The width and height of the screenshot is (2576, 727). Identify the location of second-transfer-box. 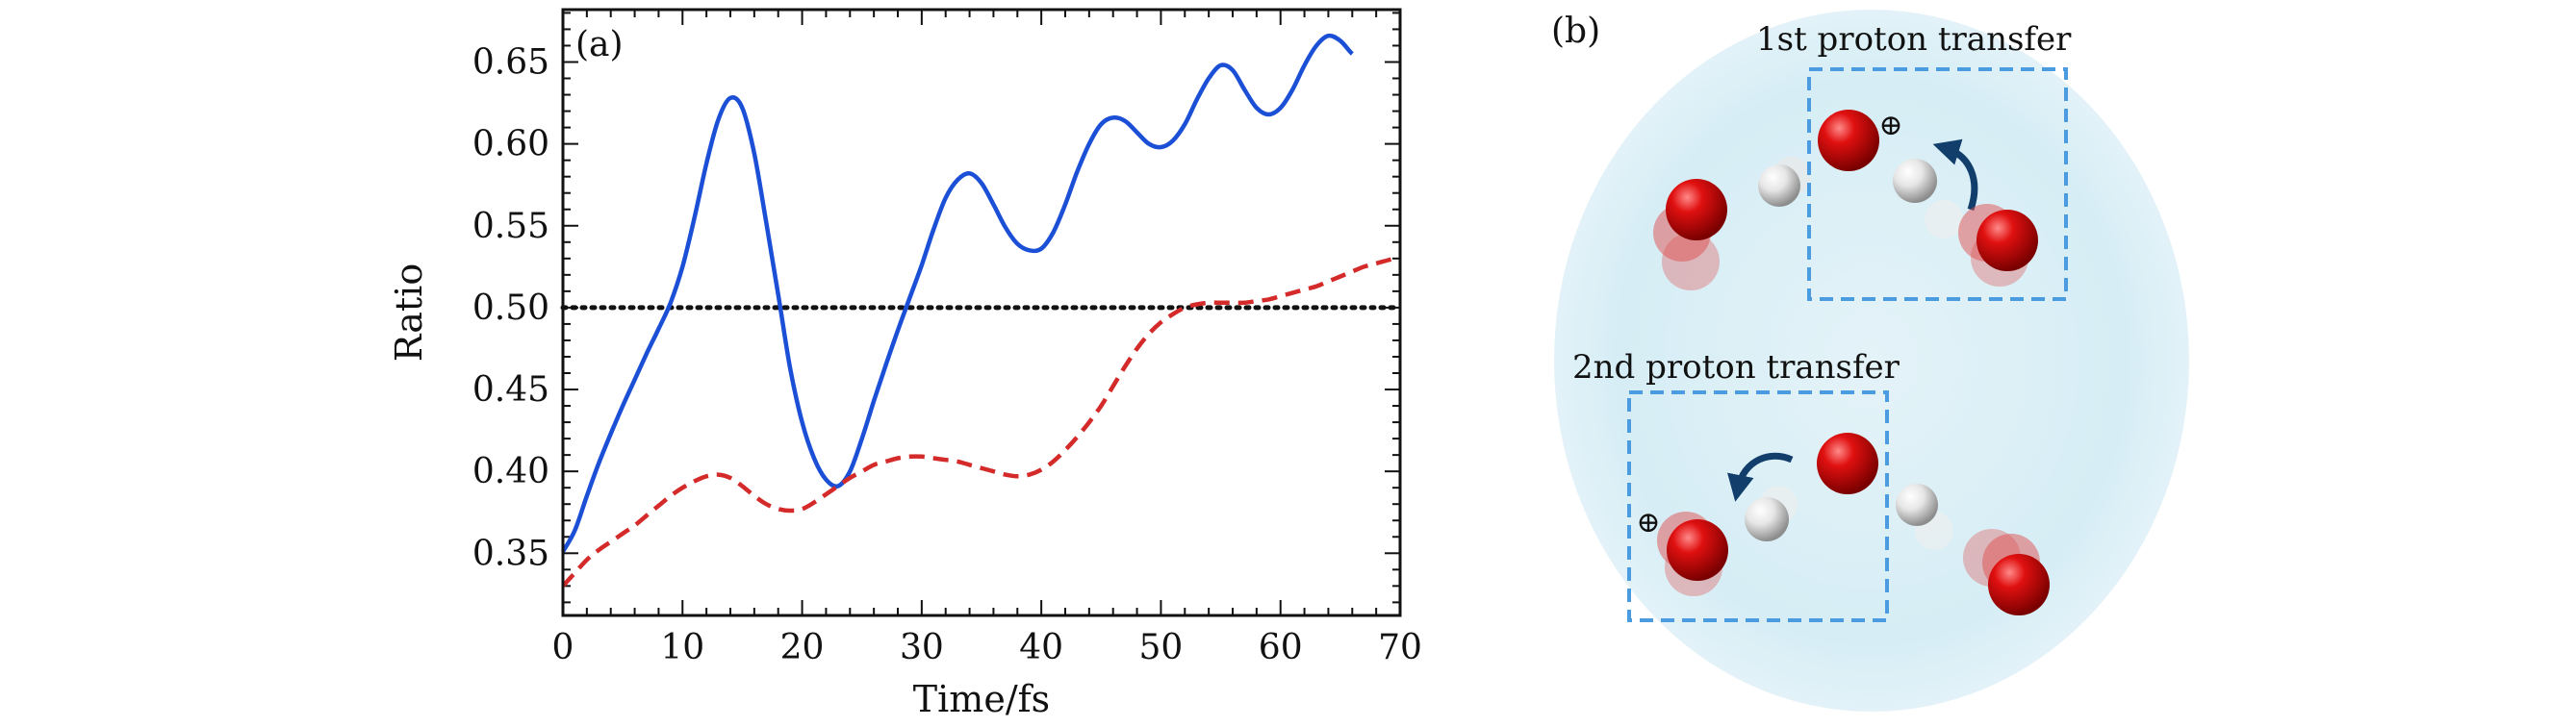
(1758, 506).